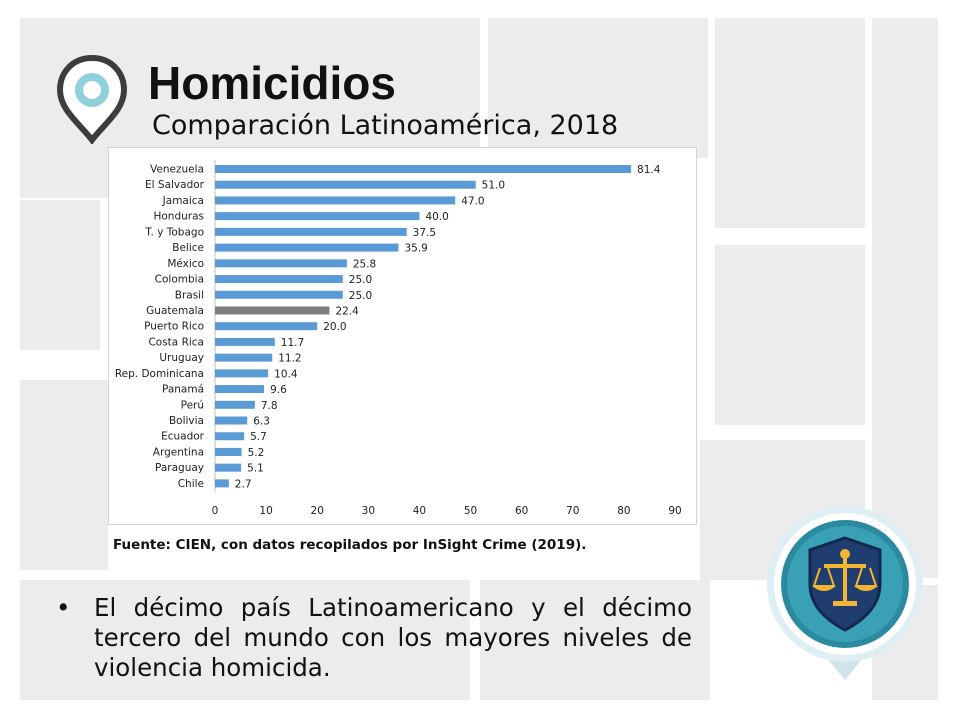 This screenshot has height=720, width=960. Describe the element at coordinates (272, 83) in the screenshot. I see `page-title: Homicidios` at that location.